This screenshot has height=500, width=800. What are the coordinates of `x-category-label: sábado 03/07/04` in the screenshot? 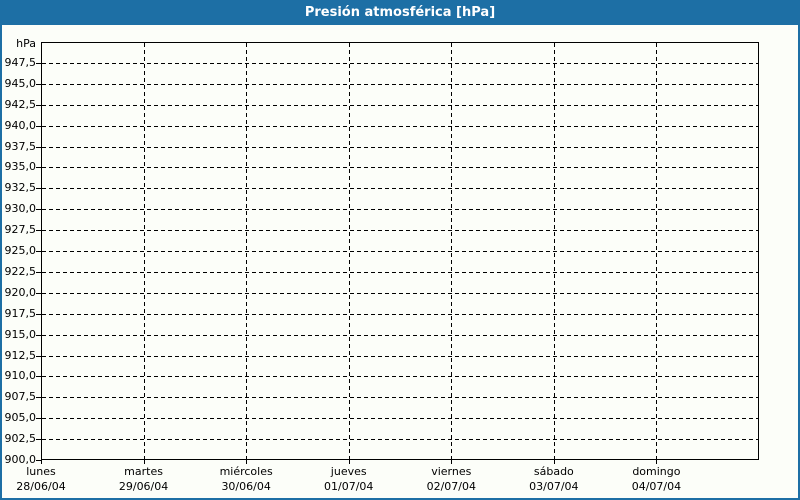 It's located at (554, 479).